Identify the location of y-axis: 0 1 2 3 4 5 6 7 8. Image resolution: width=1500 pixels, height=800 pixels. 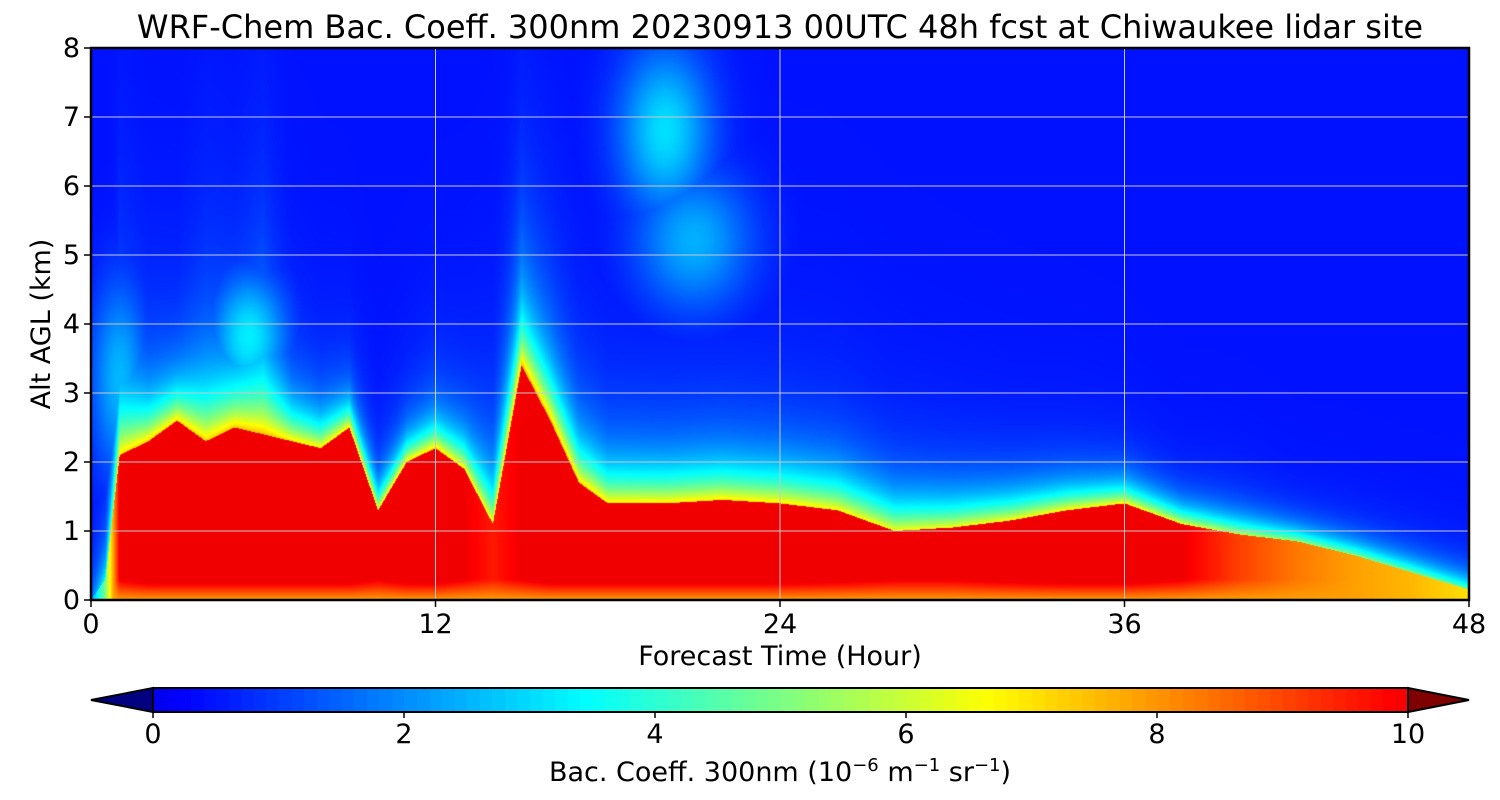
(77, 324).